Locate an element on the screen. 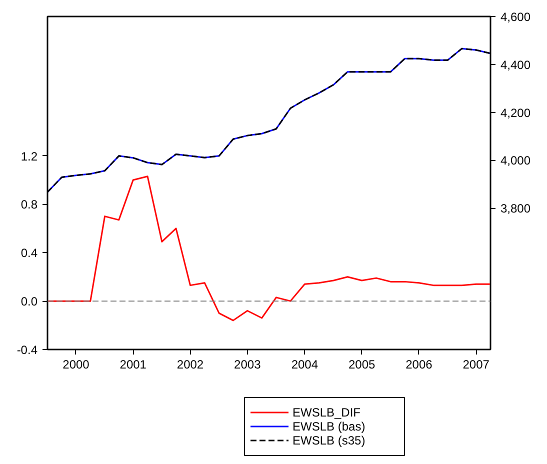 Image resolution: width=547 pixels, height=464 pixels. y2-tick-label: 4,600 is located at coordinates (515, 17).